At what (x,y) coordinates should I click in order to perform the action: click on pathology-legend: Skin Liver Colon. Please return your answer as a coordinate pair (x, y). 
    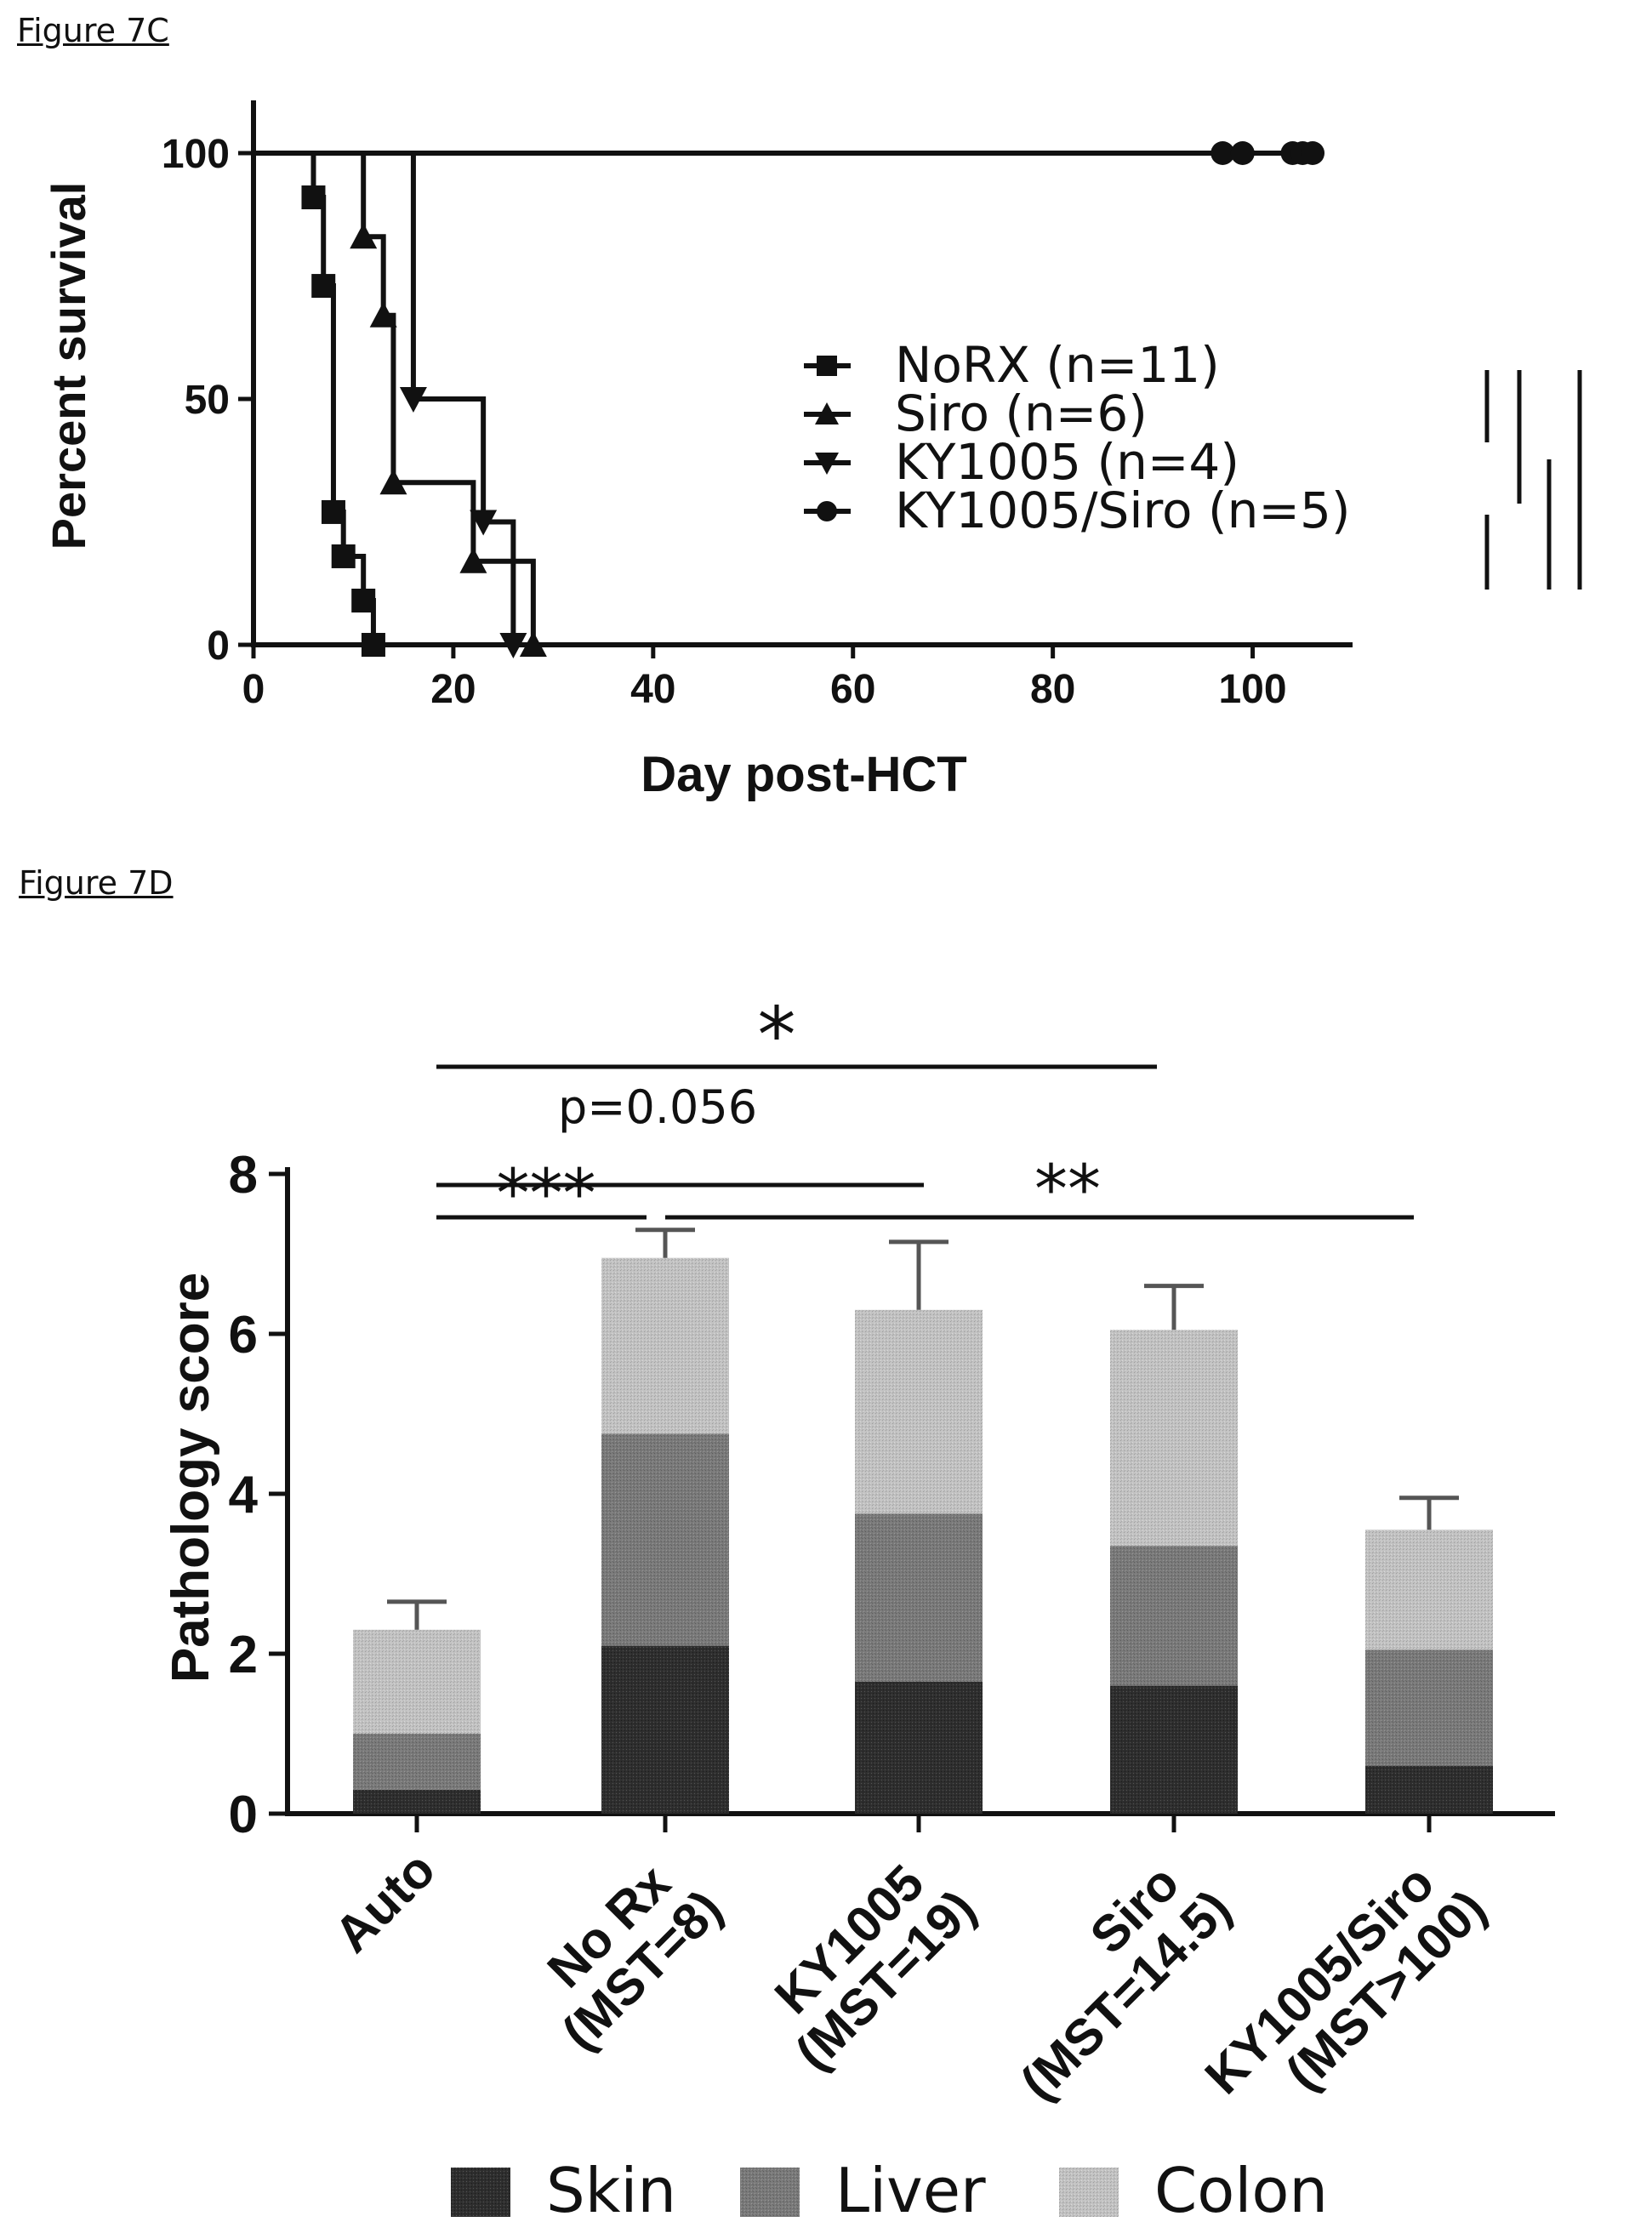
    Looking at the image, I should click on (889, 2190).